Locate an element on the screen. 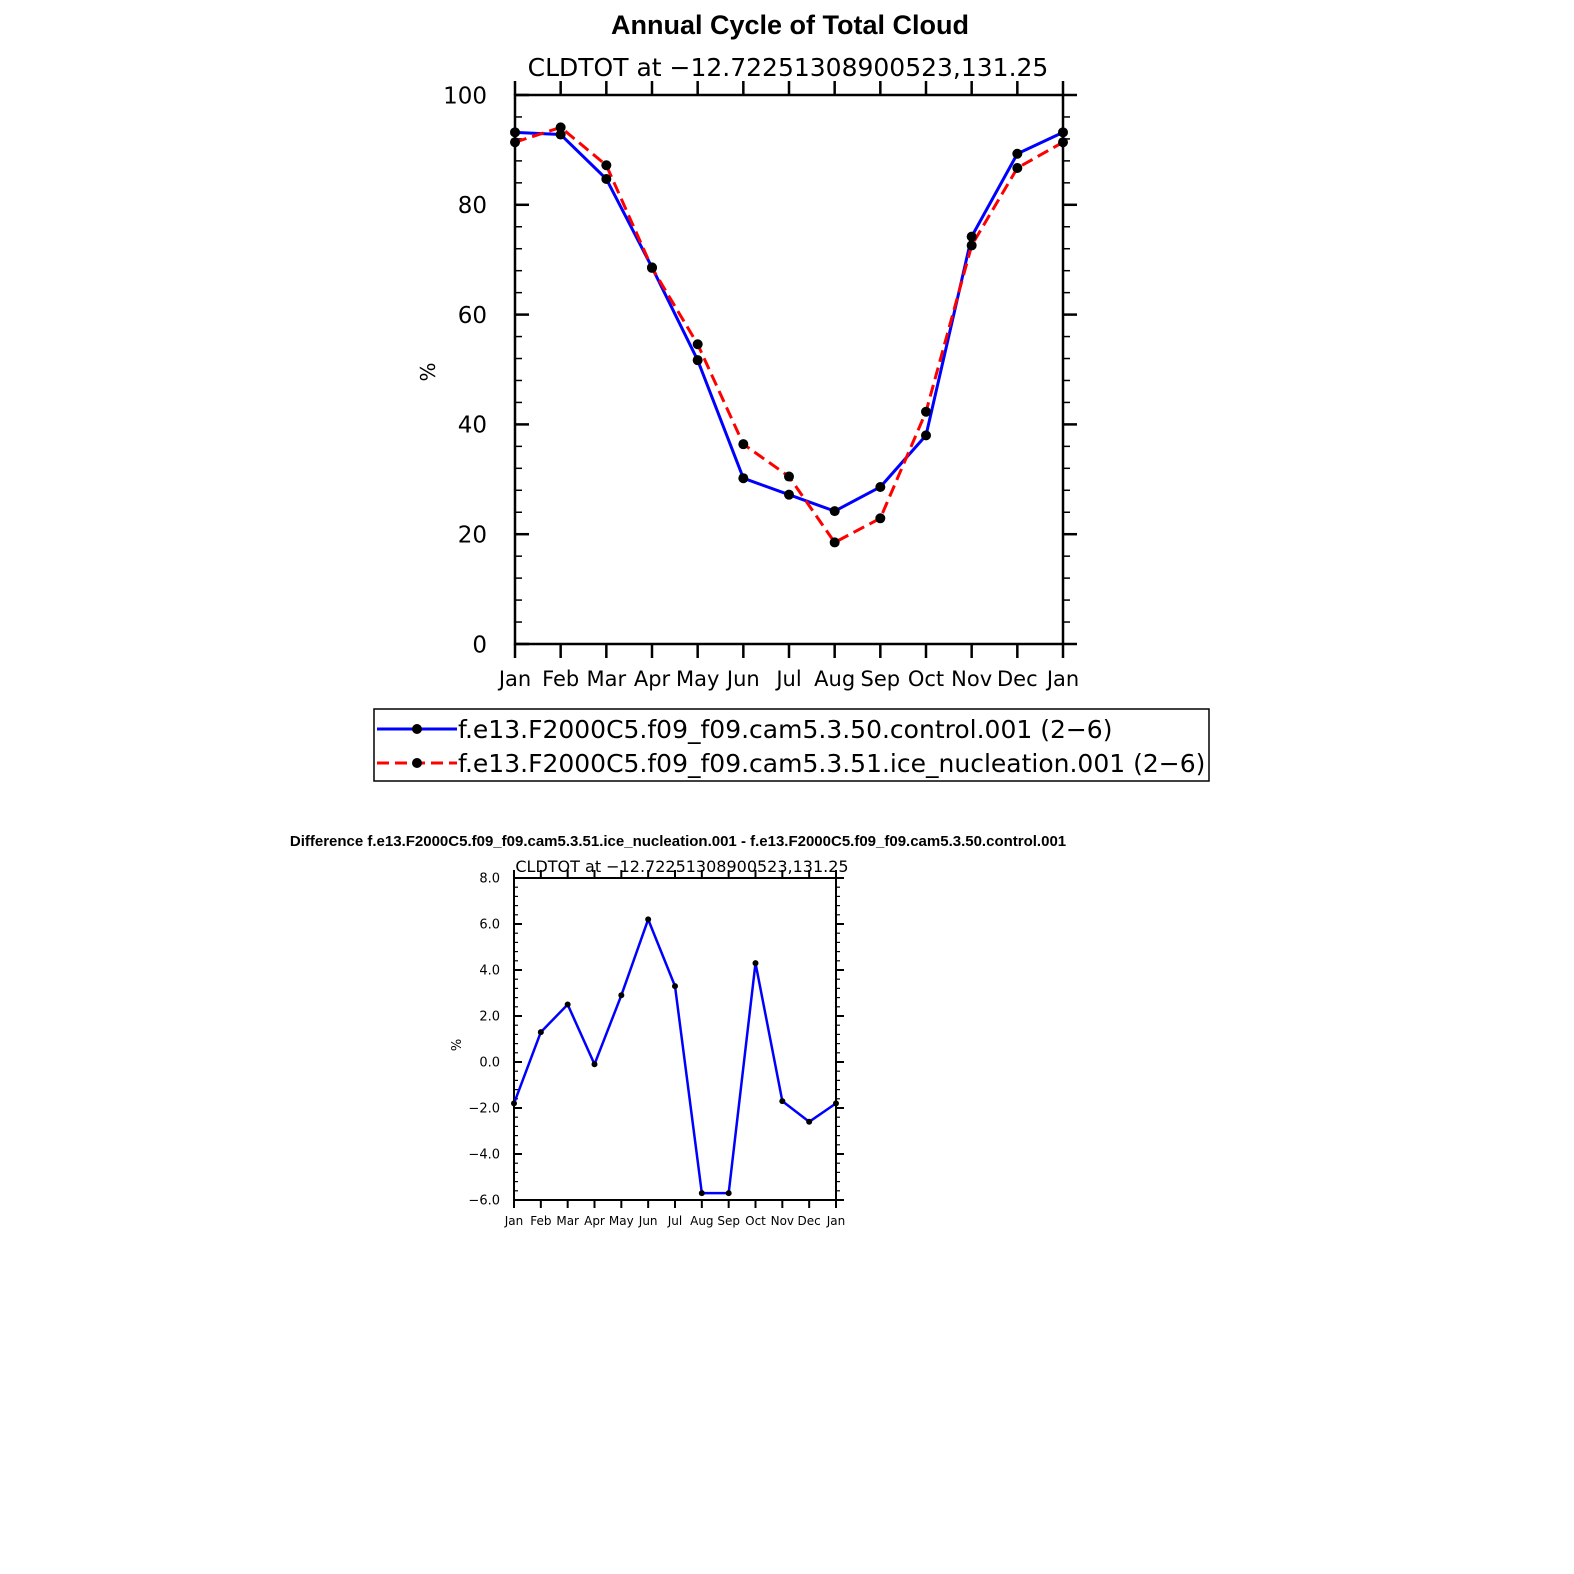 Image resolution: width=1574 pixels, height=1574 pixels. y-tick-label: 0.0 is located at coordinates (489, 1063).